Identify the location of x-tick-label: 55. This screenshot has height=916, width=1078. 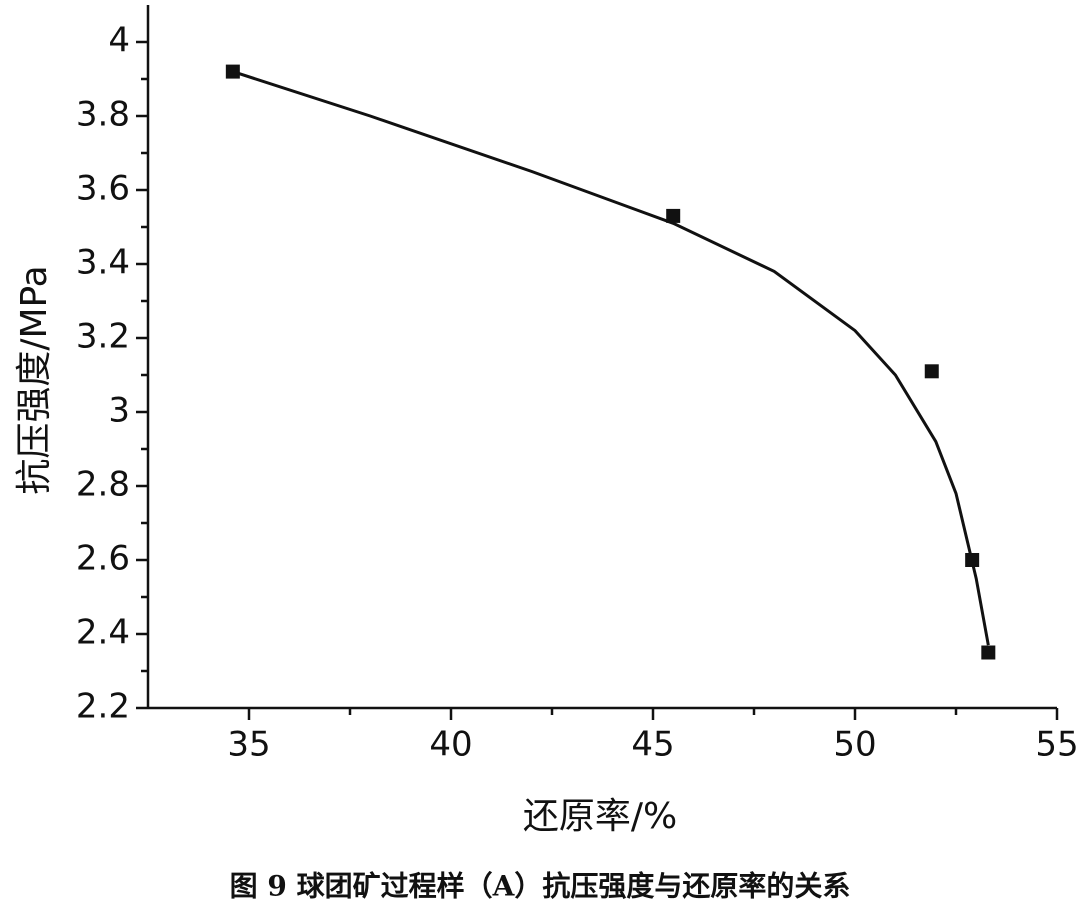
(1056, 745).